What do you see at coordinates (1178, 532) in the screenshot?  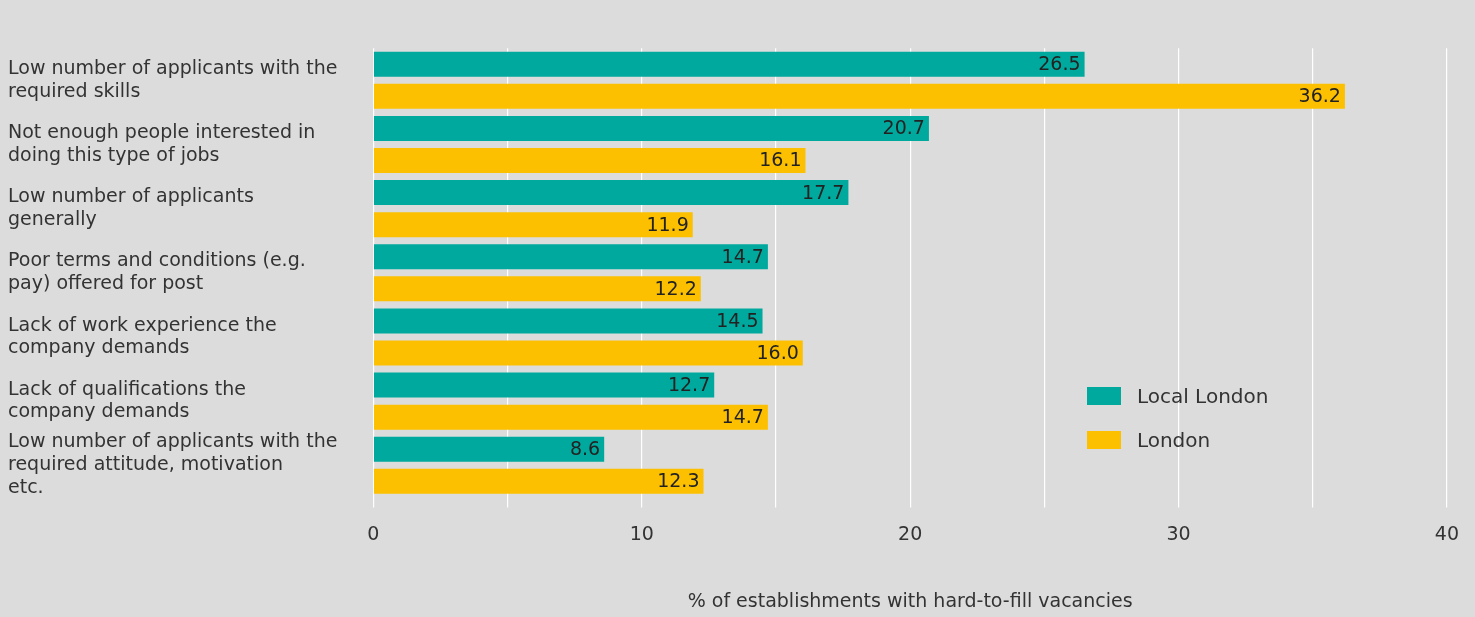 I see `x-tick-label: 30` at bounding box center [1178, 532].